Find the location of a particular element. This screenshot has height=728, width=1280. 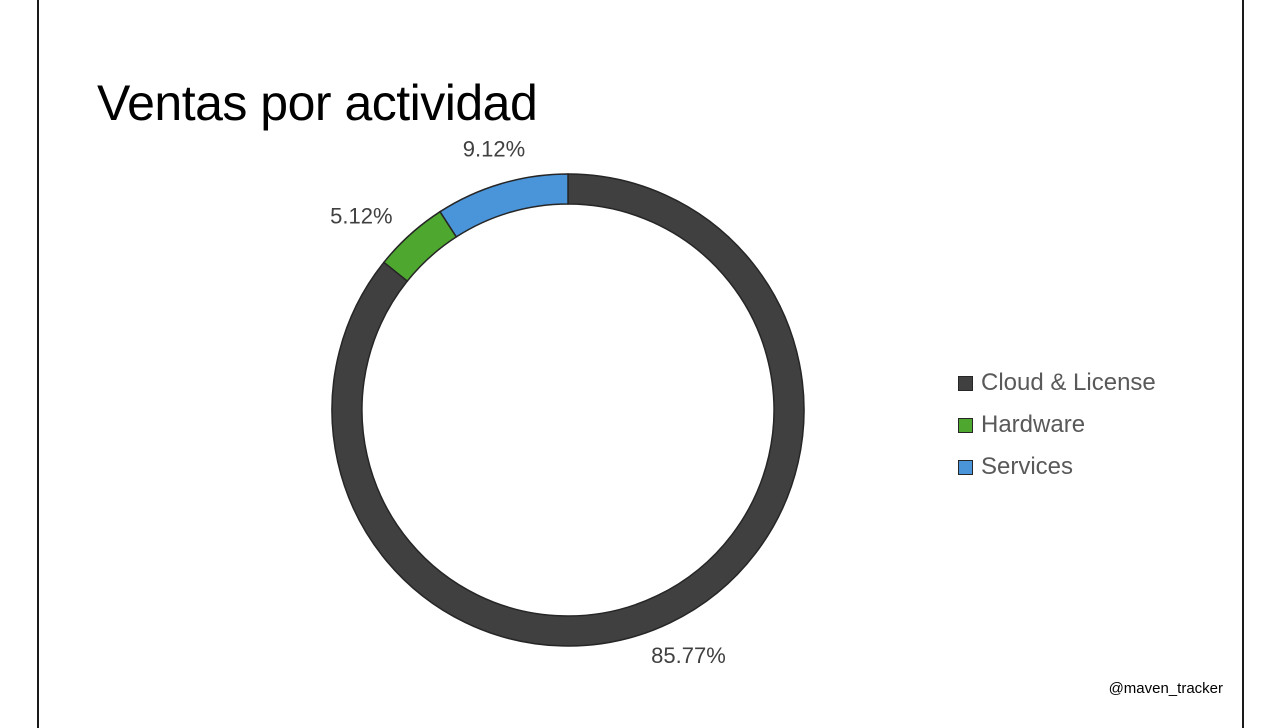

chart-legend: Cloud & License Hardware Services is located at coordinates (1057, 425).